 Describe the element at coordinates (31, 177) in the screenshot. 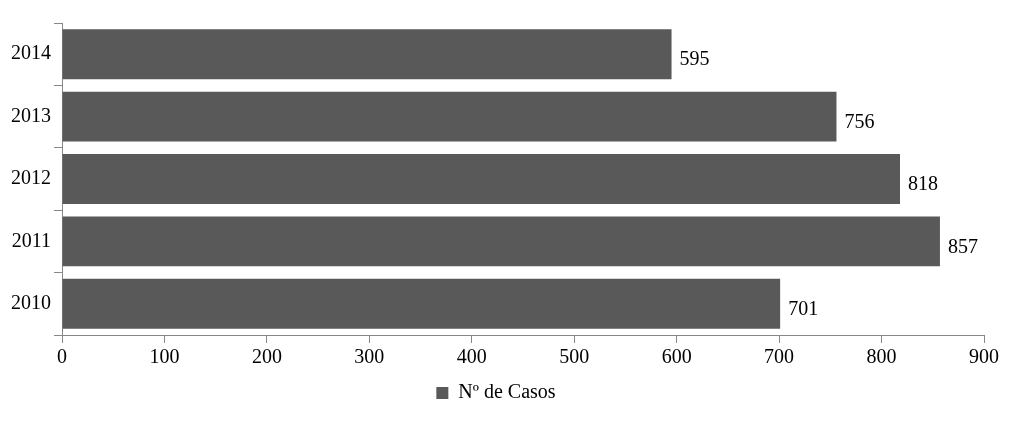

I see `y-tick-label: 2012` at that location.